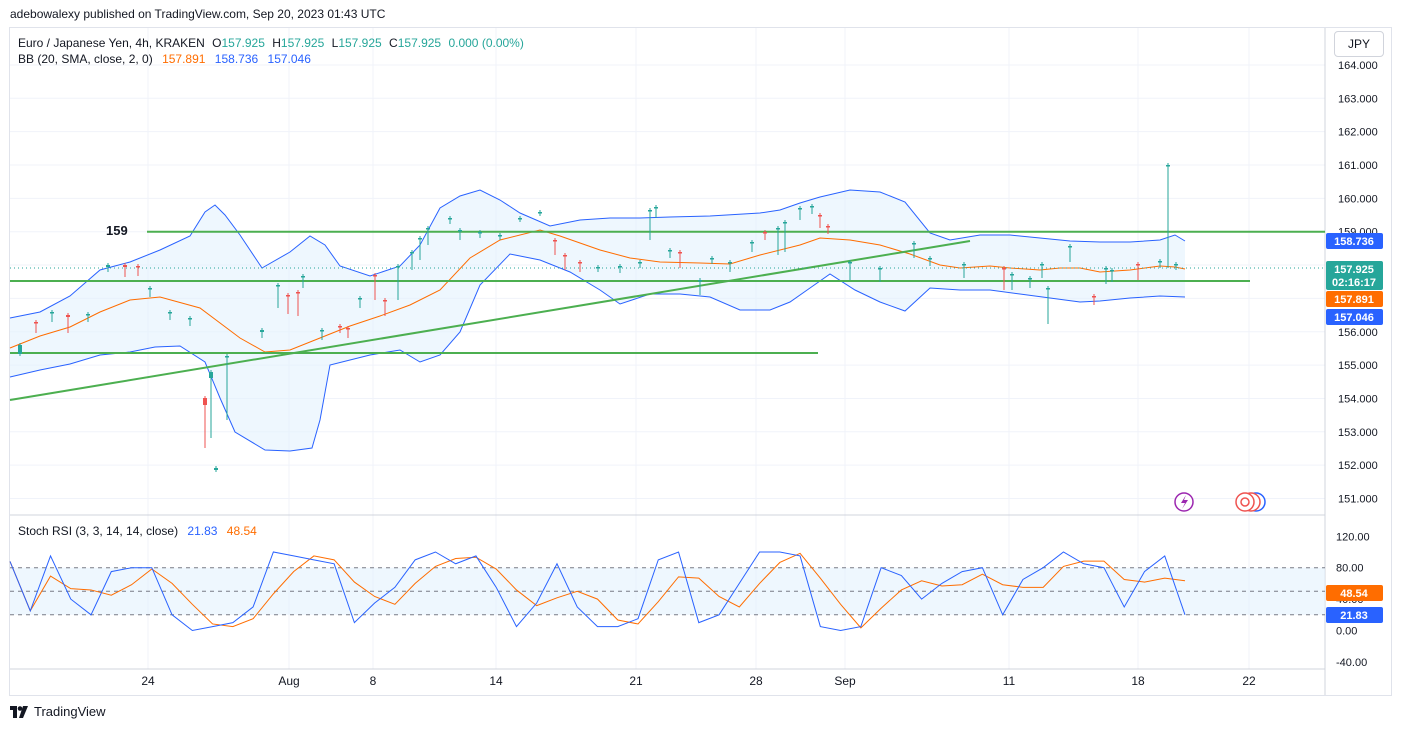 Image resolution: width=1401 pixels, height=730 pixels. I want to click on bb-upper-line, so click(597, 254).